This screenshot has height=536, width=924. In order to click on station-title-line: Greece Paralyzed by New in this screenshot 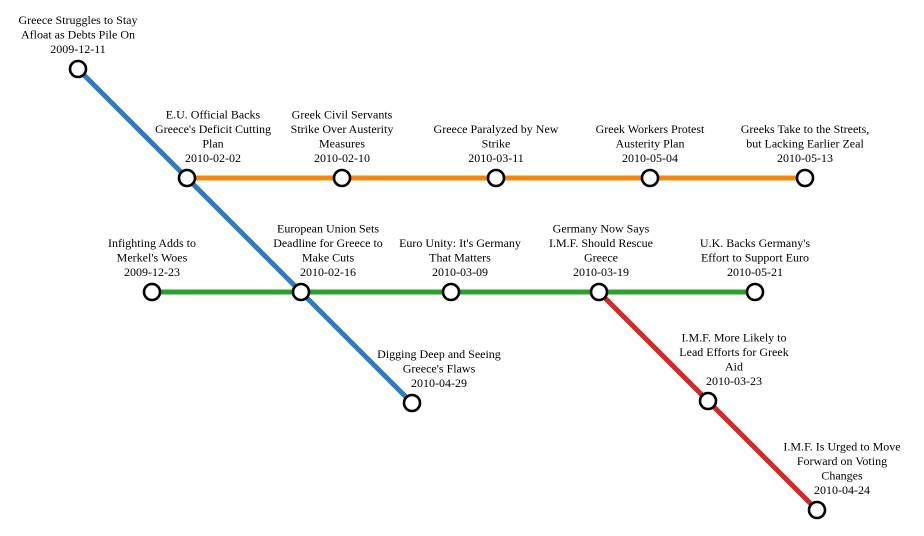, I will do `click(496, 129)`.